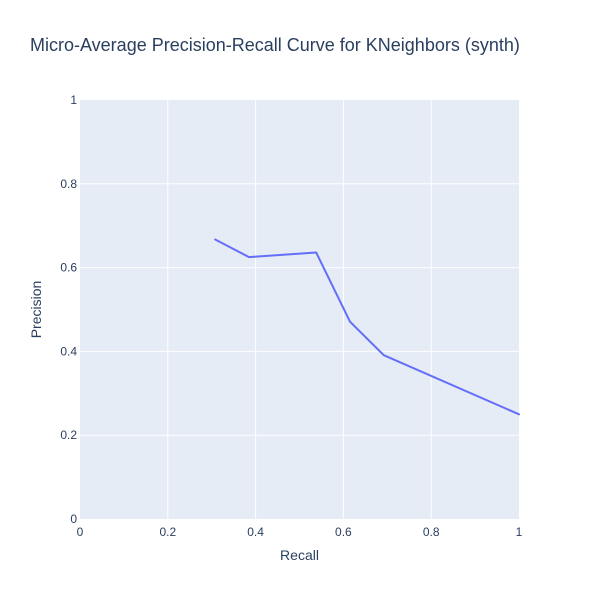 The height and width of the screenshot is (600, 600). I want to click on x-tick-label: 0, so click(80, 532).